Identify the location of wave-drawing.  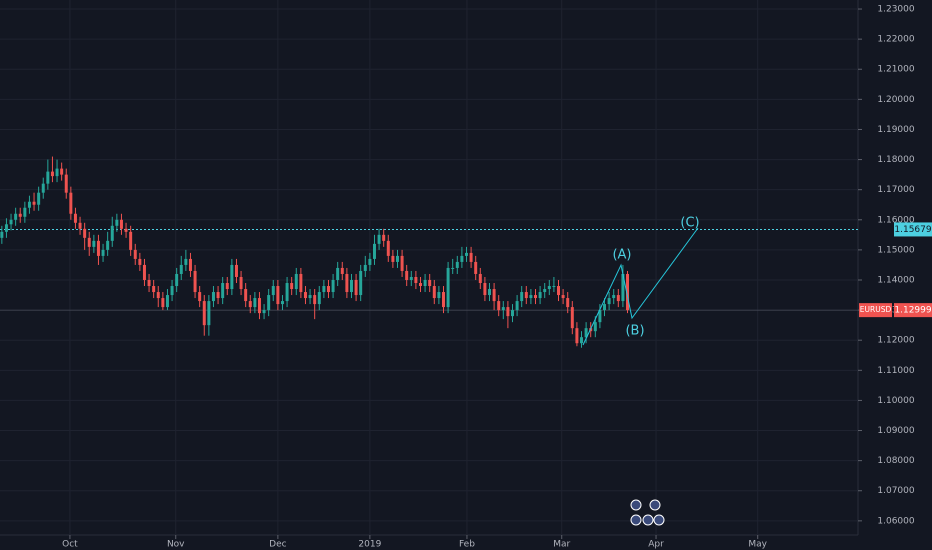
(640, 286).